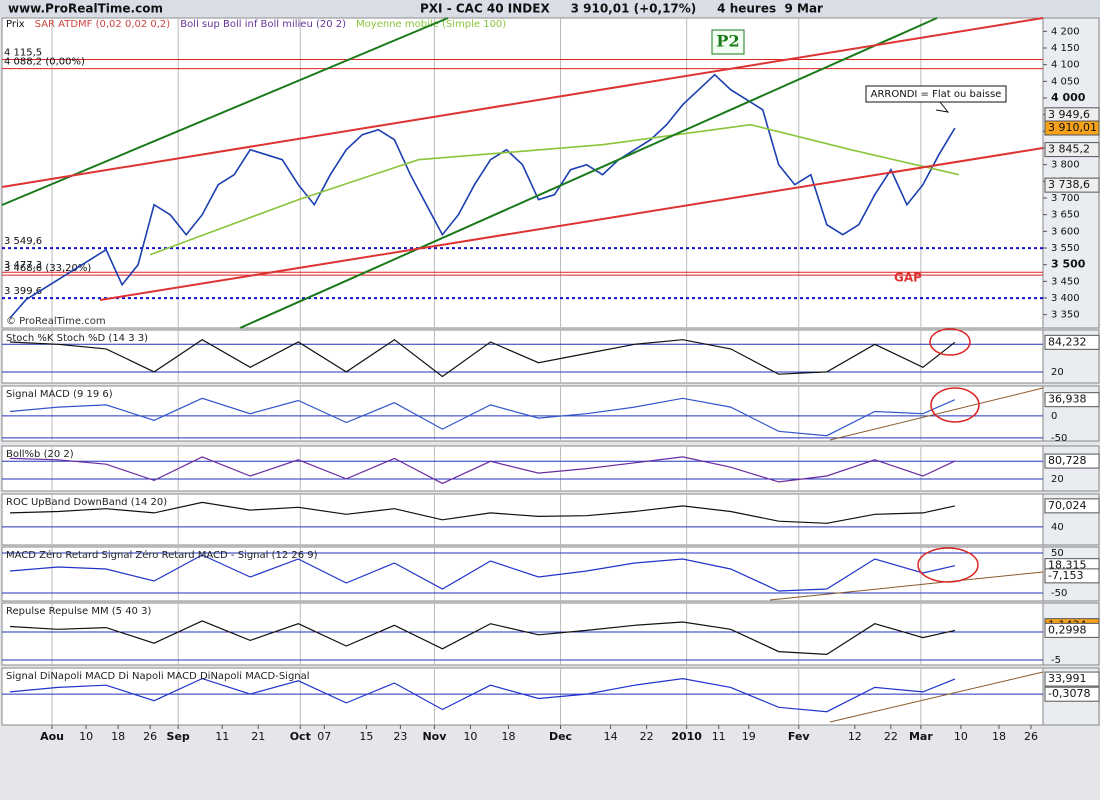 This screenshot has width=1100, height=800. Describe the element at coordinates (77, 338) in the screenshot. I see `panel-title: Stoch %K Stoch %D (14 3 3)` at that location.